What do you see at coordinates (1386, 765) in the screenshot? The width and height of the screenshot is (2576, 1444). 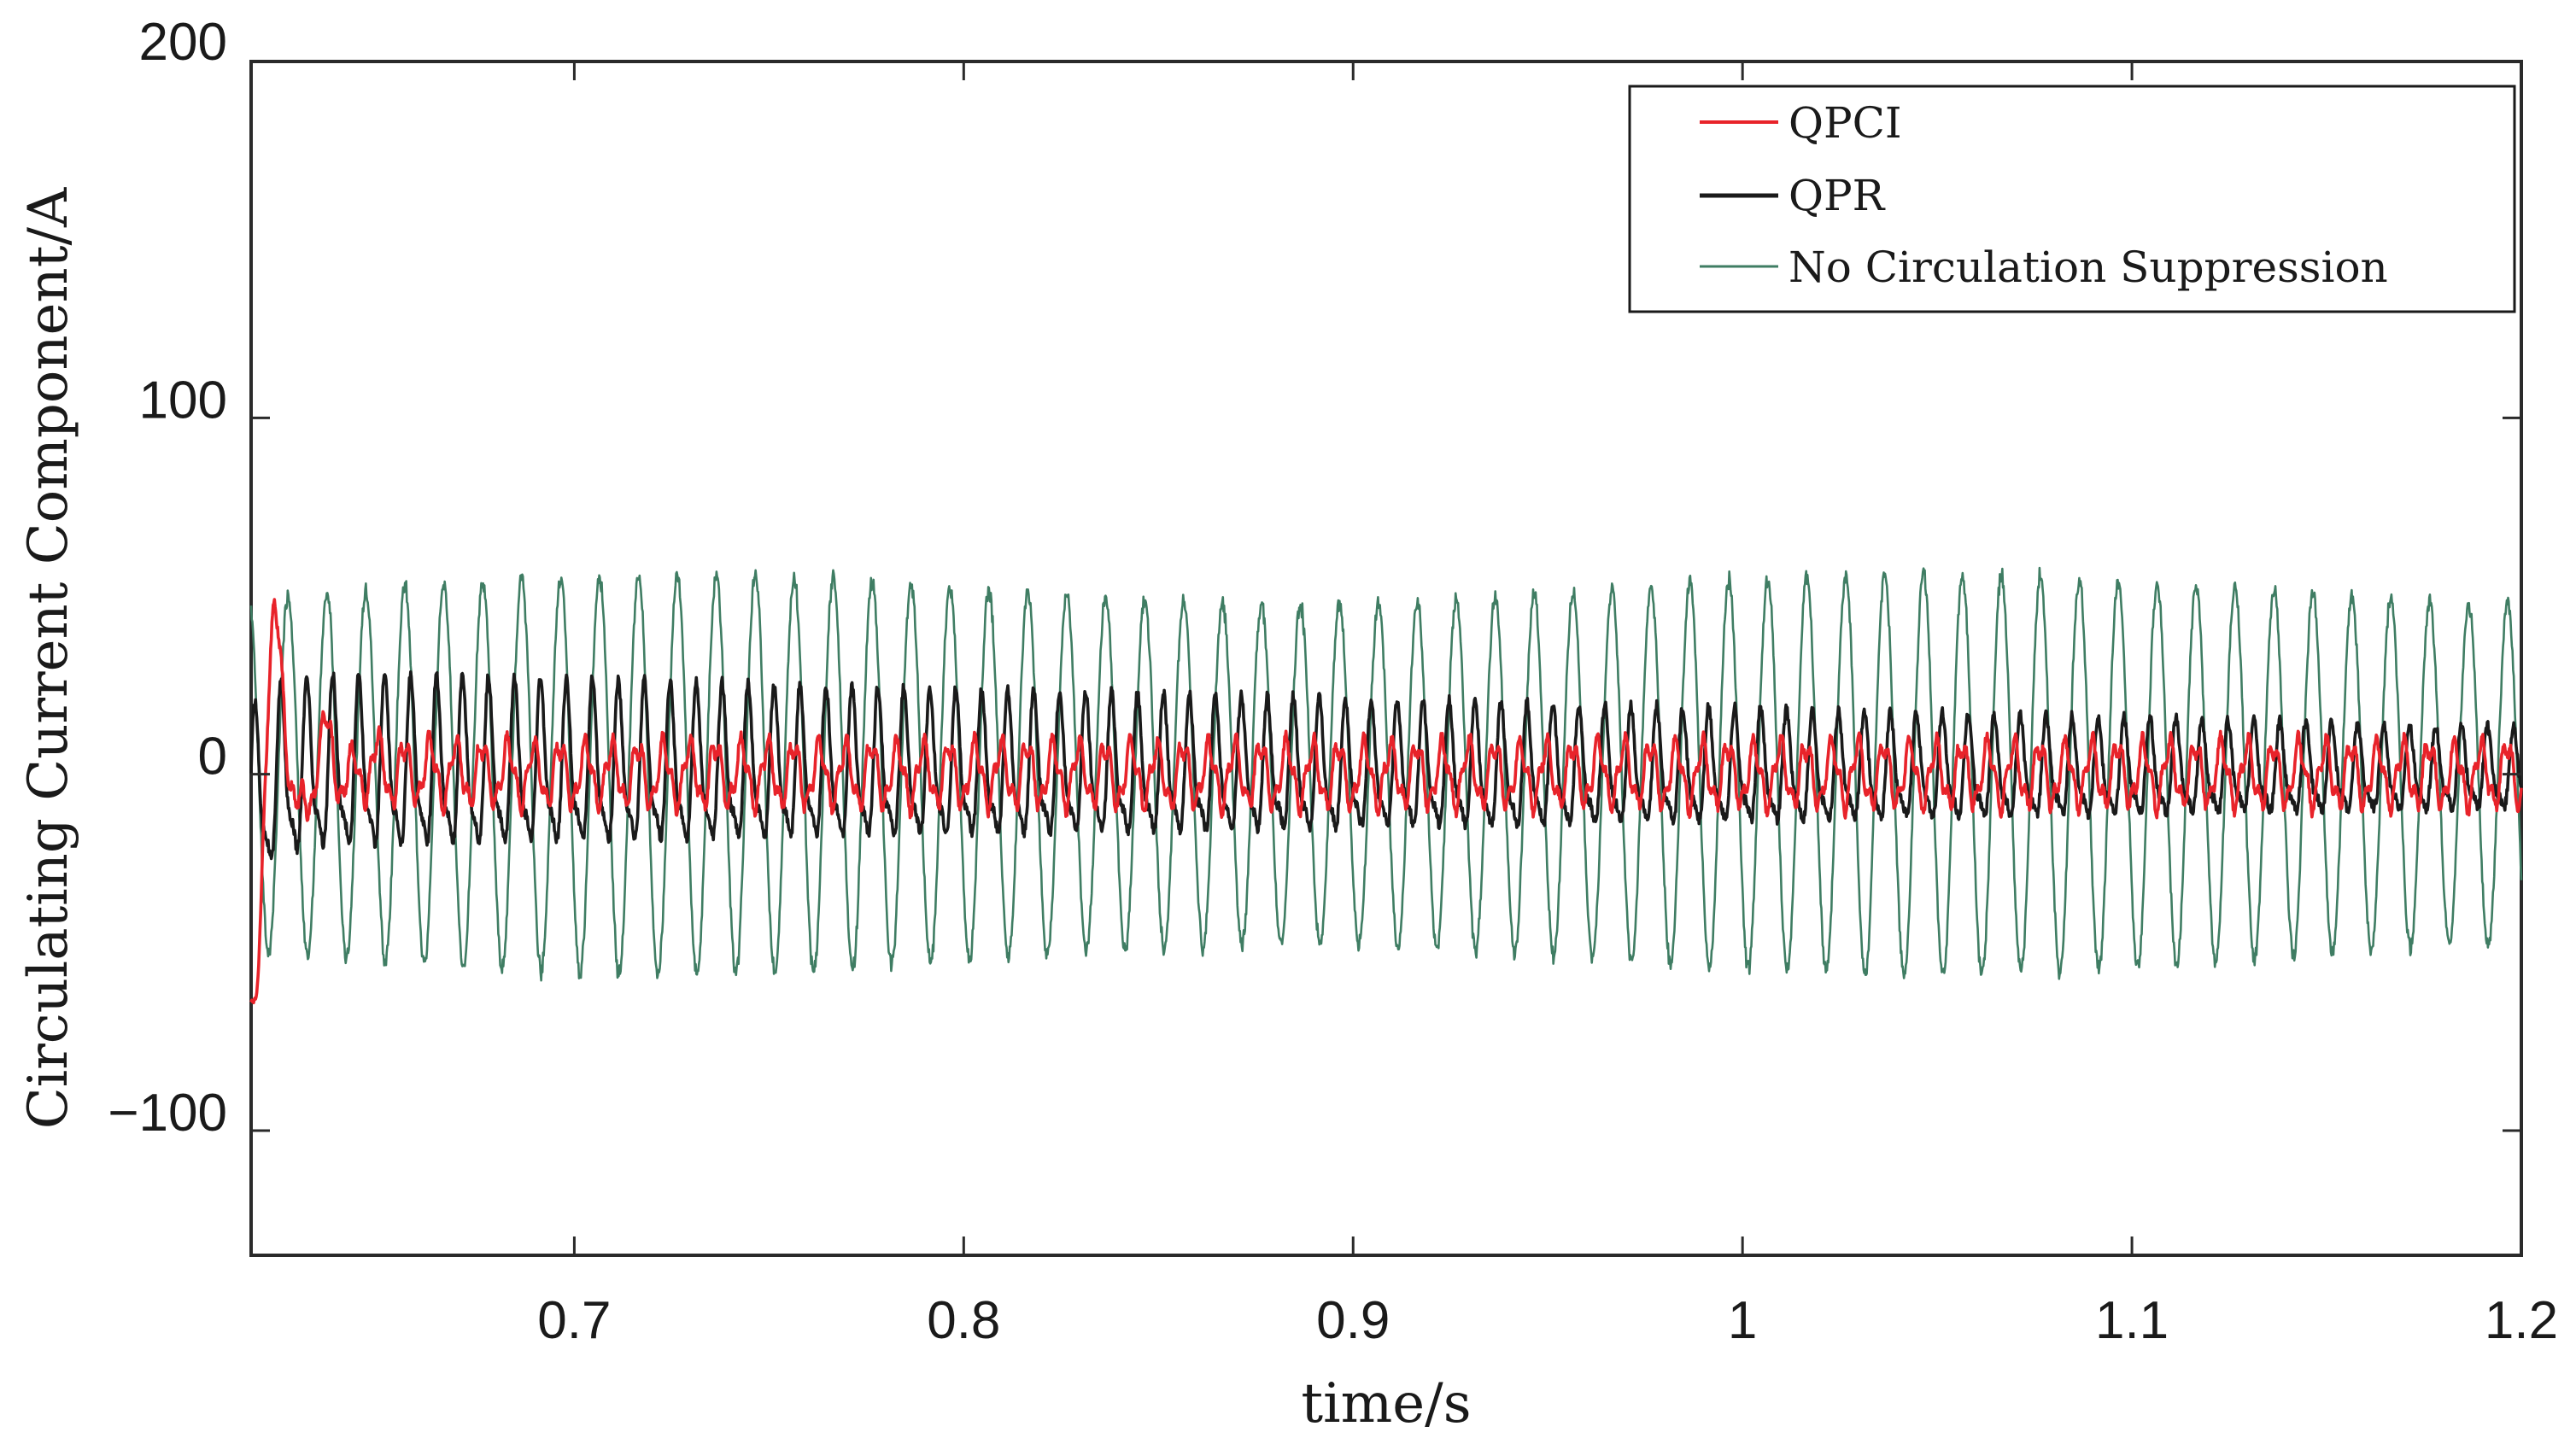 I see `series-line-qpr` at bounding box center [1386, 765].